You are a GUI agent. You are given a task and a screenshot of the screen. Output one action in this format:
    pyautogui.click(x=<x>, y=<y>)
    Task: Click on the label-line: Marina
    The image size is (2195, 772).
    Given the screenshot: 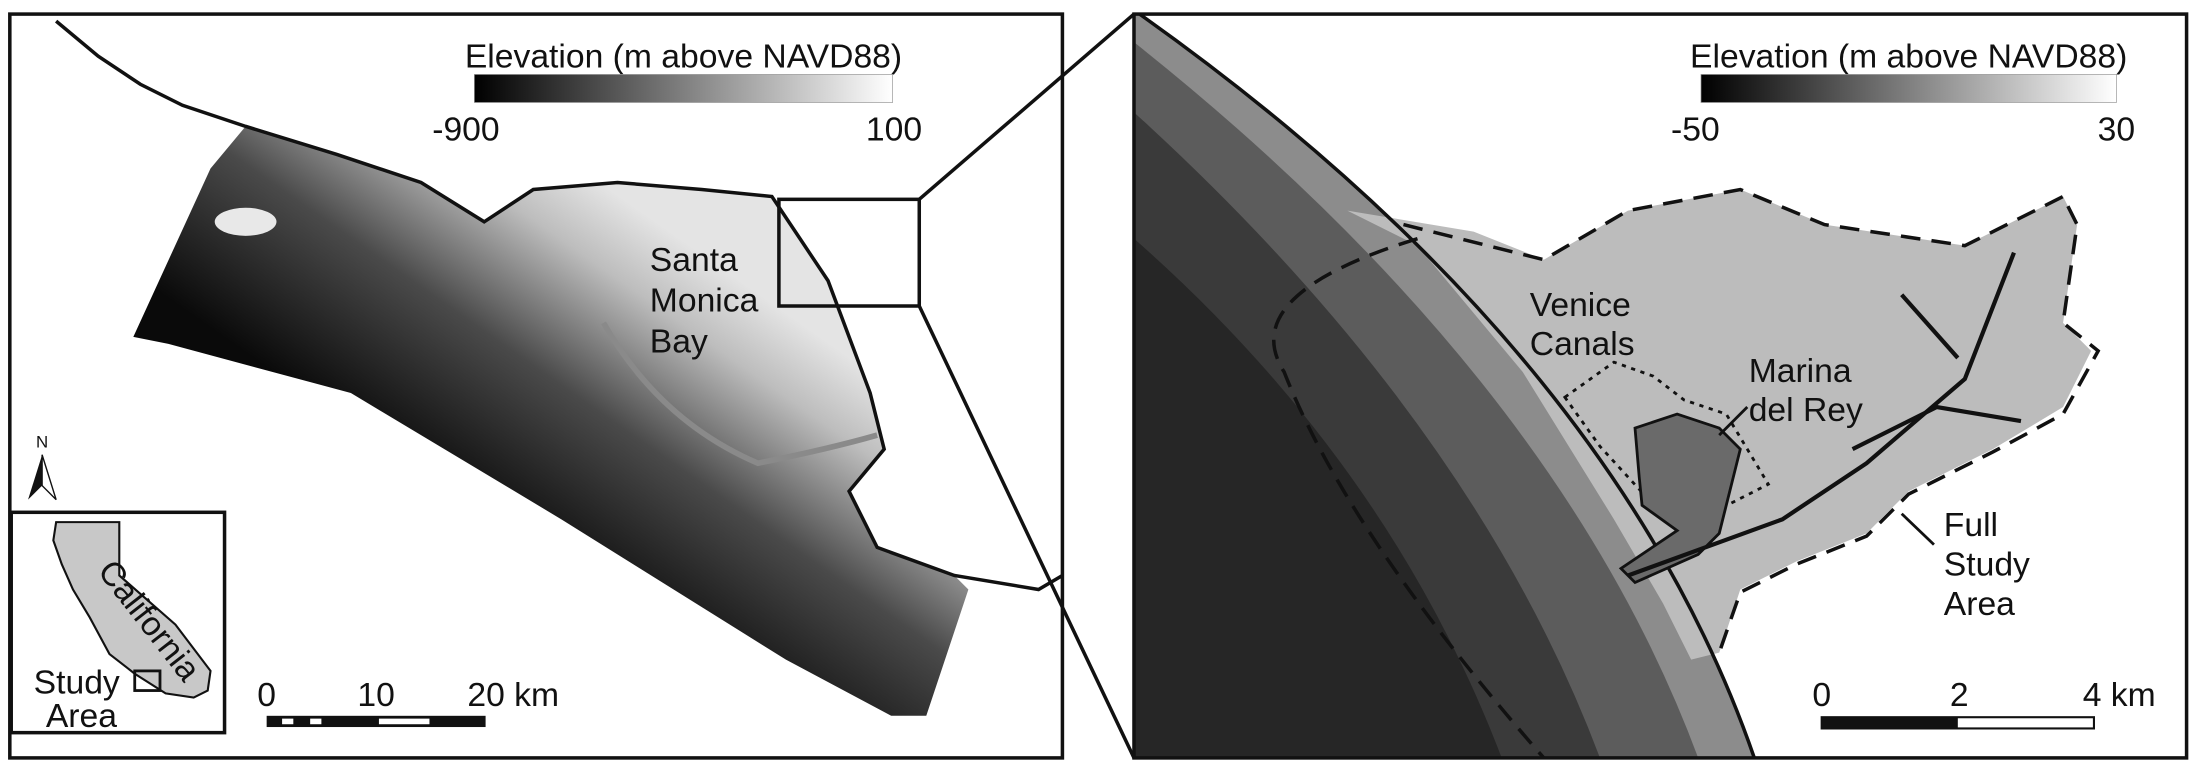 What is the action you would take?
    pyautogui.click(x=1800, y=371)
    